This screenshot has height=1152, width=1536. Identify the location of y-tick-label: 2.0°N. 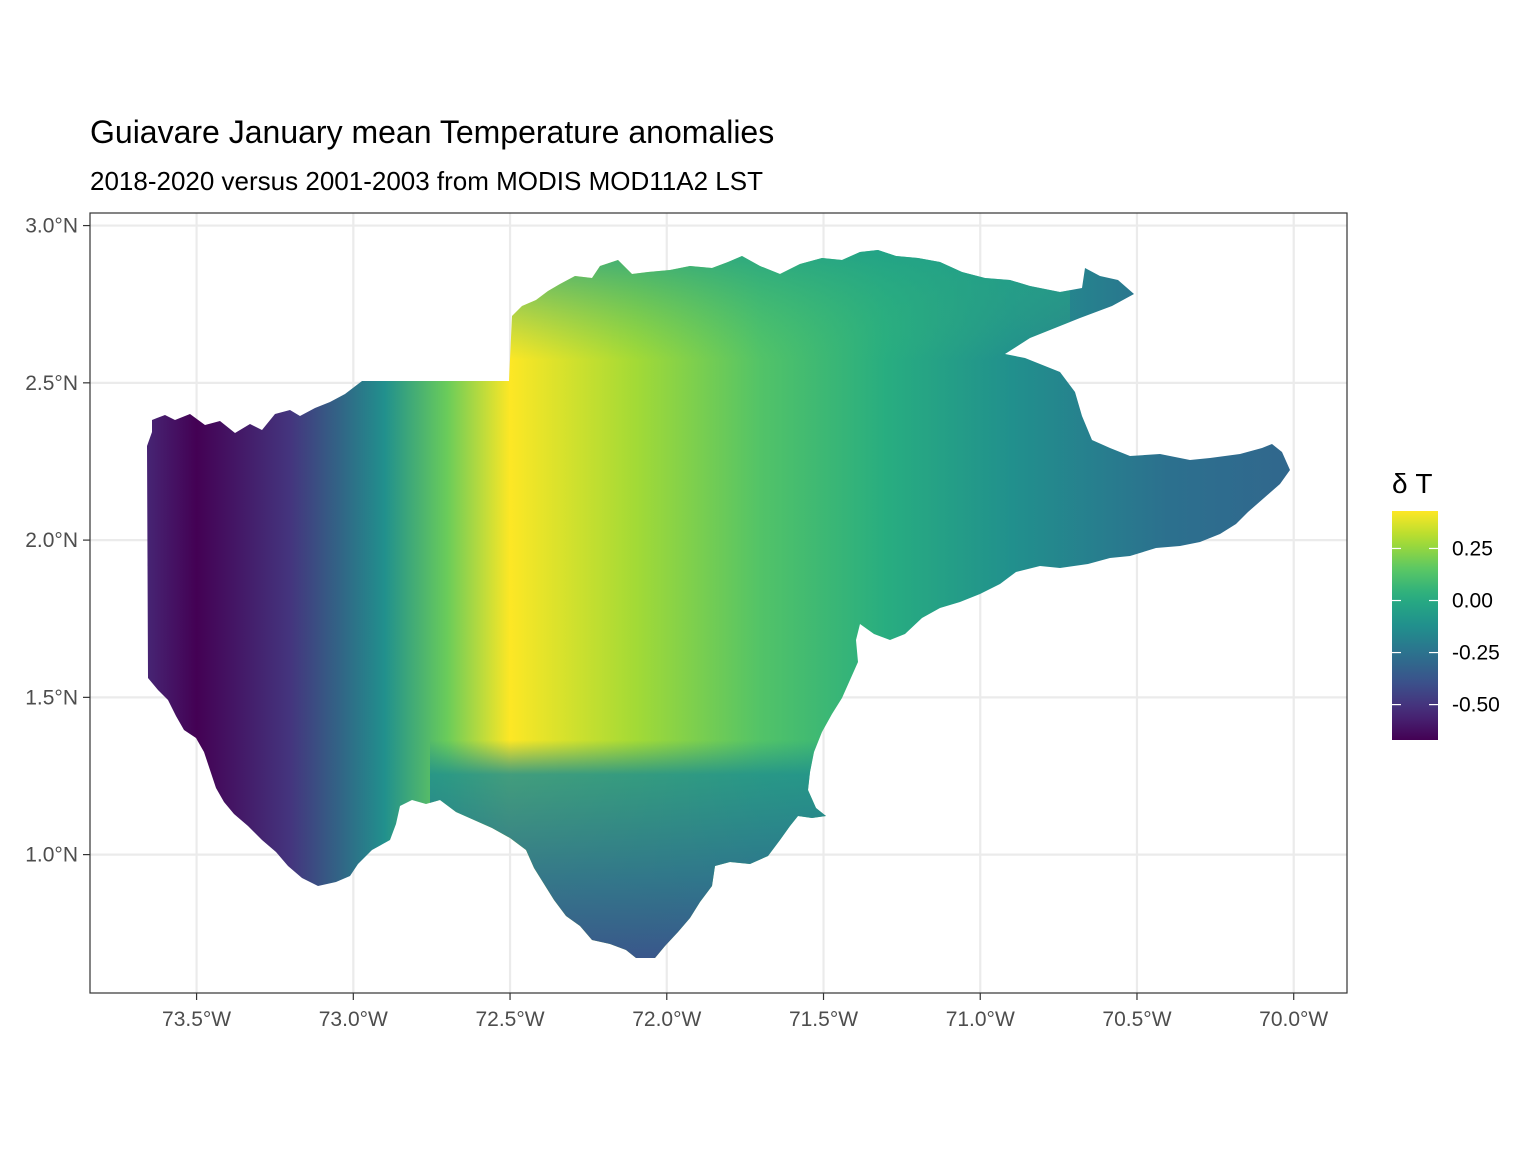
(51, 540).